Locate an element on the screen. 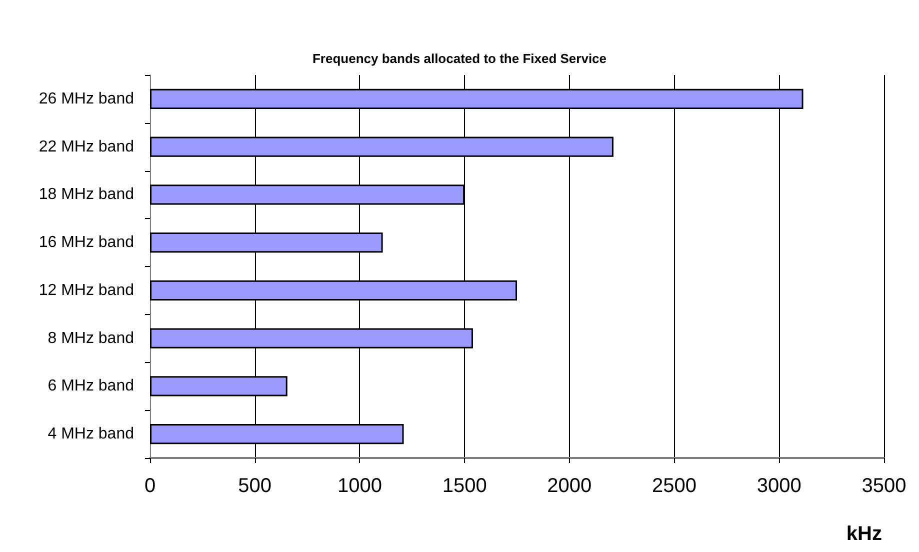  x-tick-label: 2500 is located at coordinates (674, 486).